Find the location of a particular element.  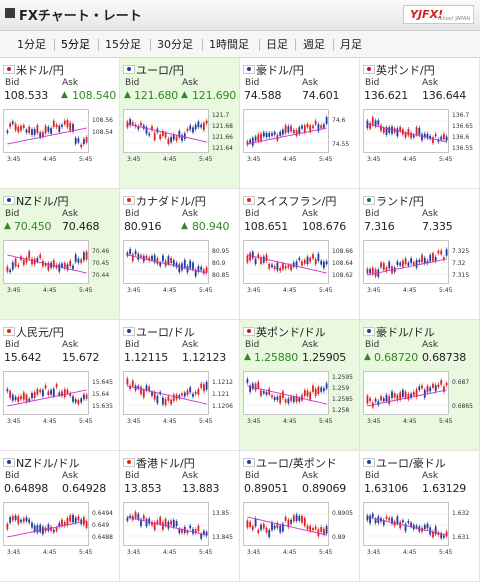

mini-chart: 1.632 1.631 3:45 4:45 5:45 is located at coordinates (419, 539).